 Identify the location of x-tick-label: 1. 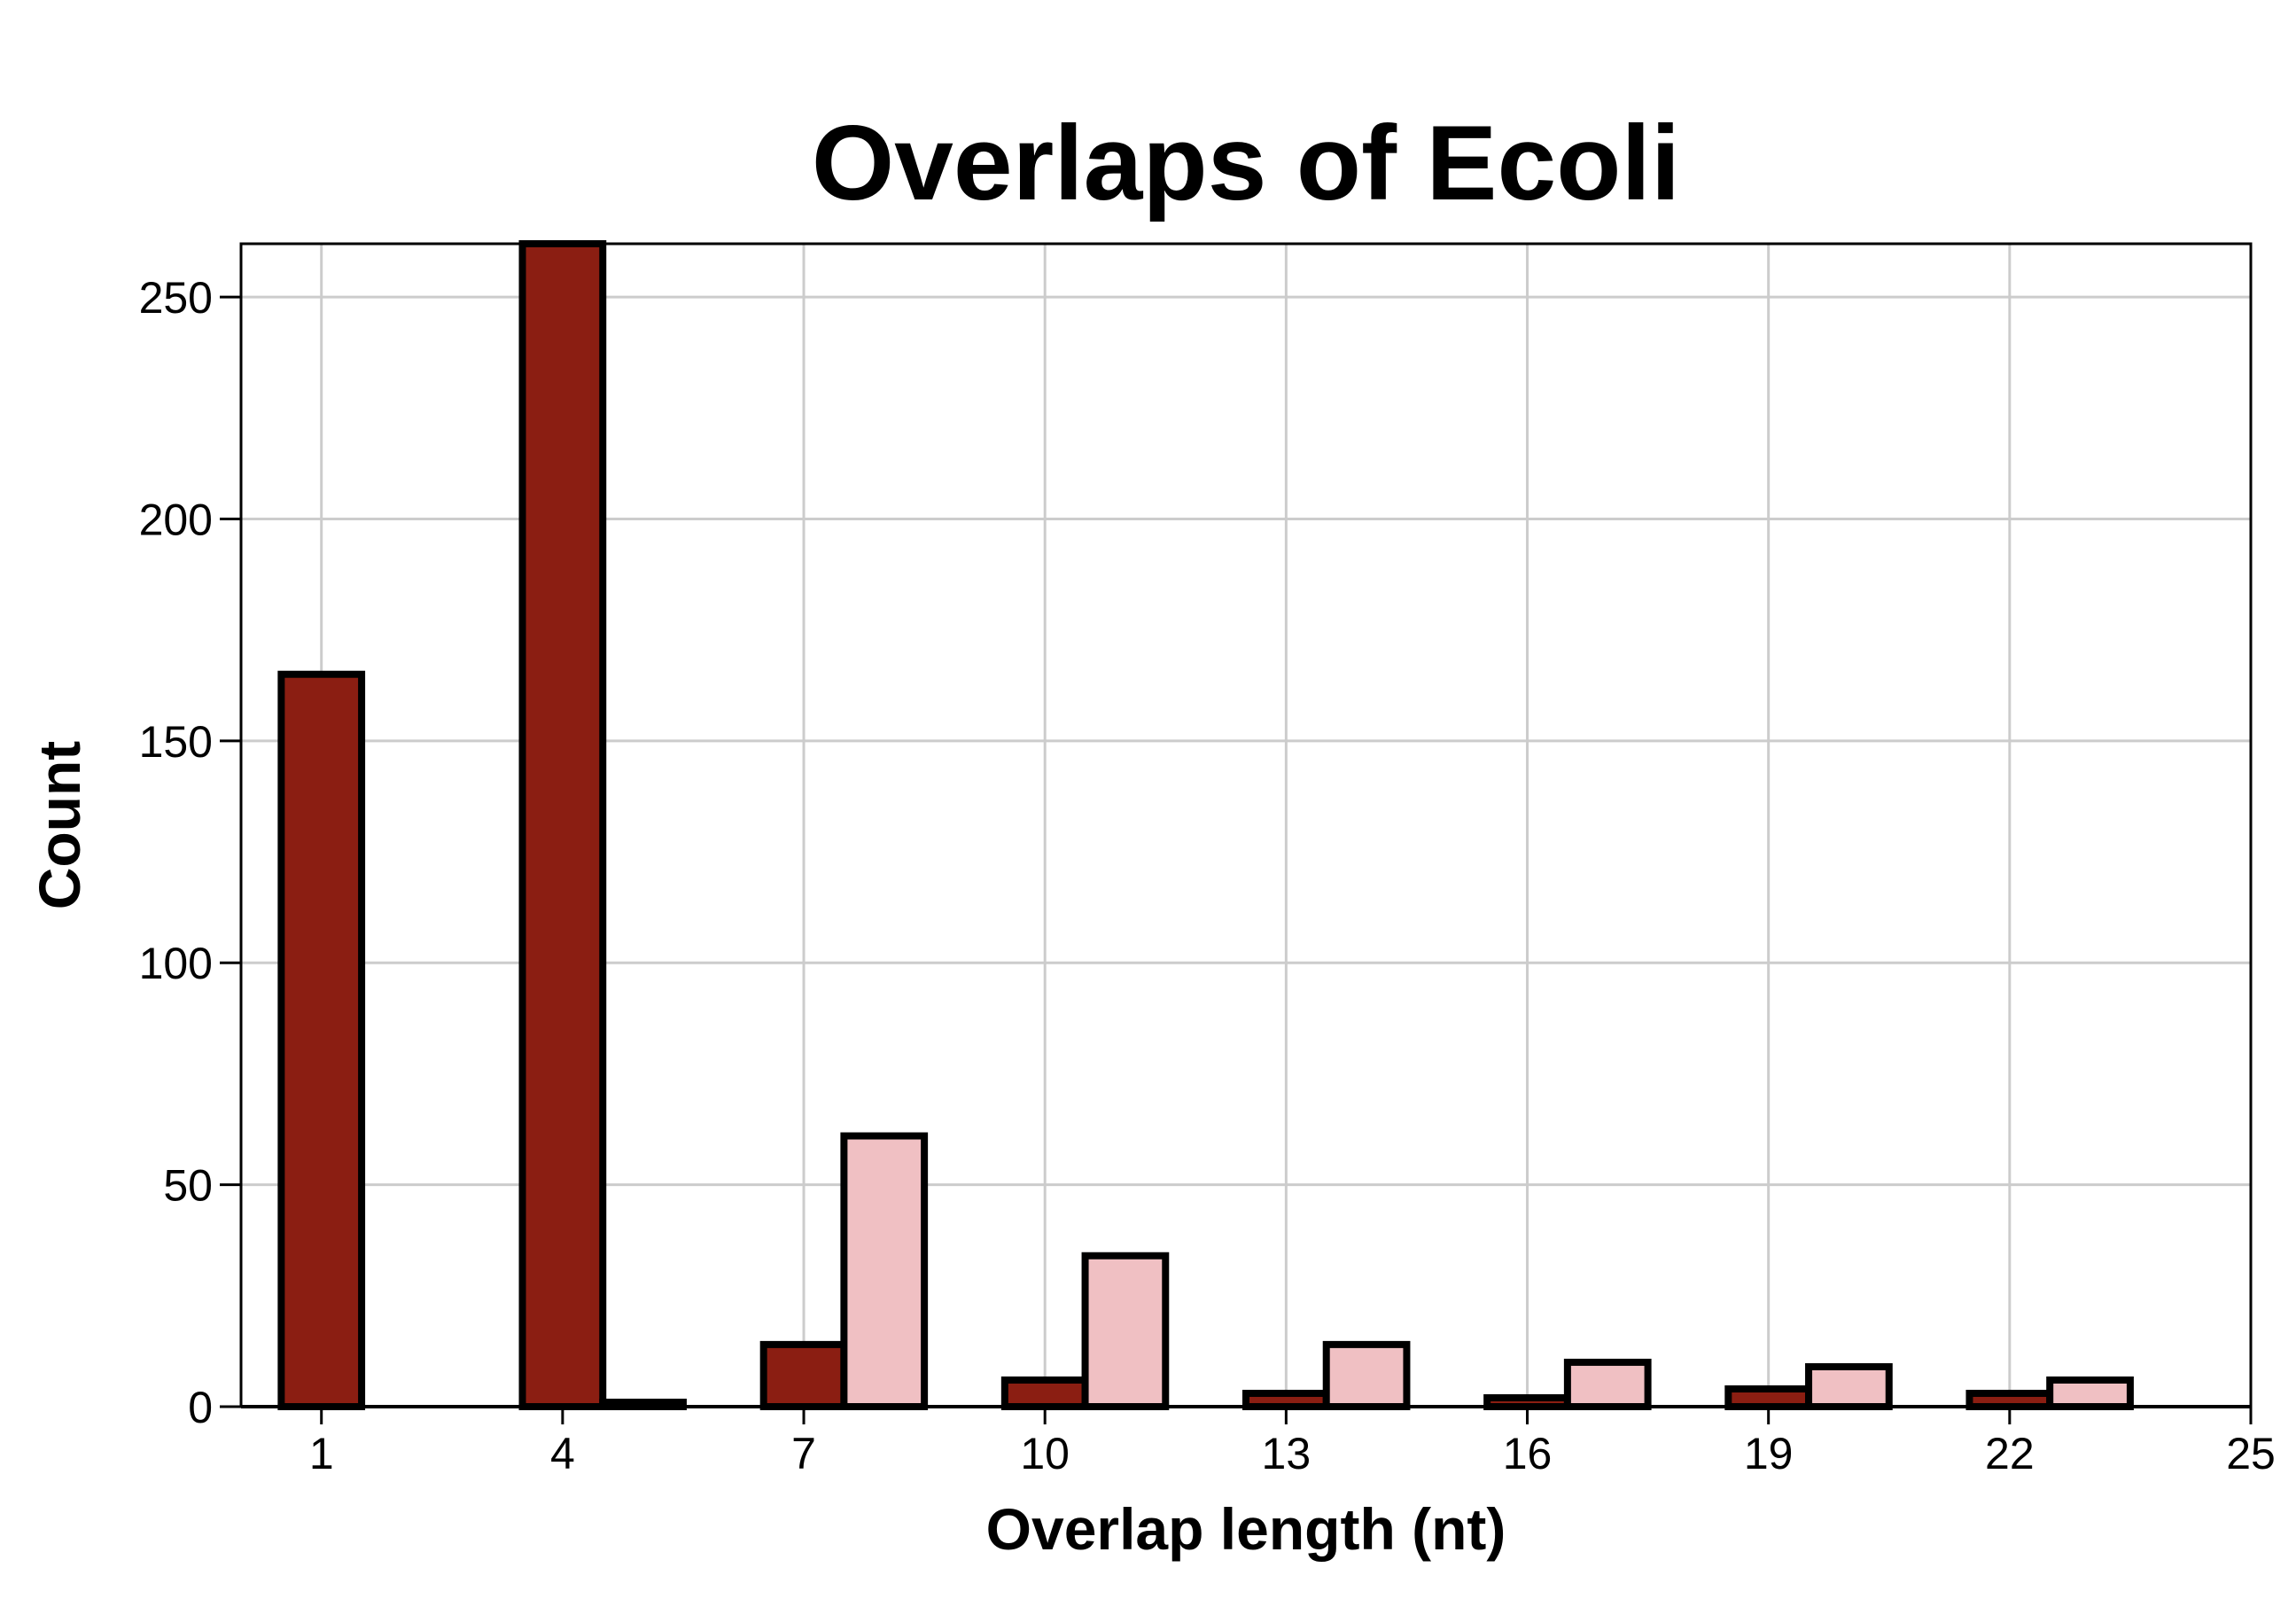
(321, 1453).